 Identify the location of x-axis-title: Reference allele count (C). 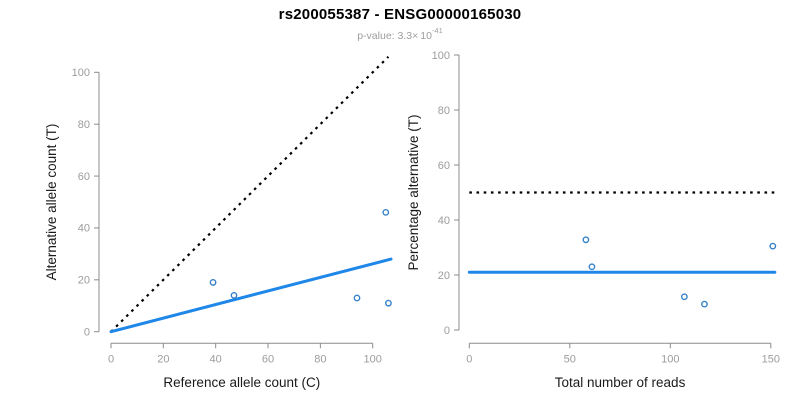
(241, 382).